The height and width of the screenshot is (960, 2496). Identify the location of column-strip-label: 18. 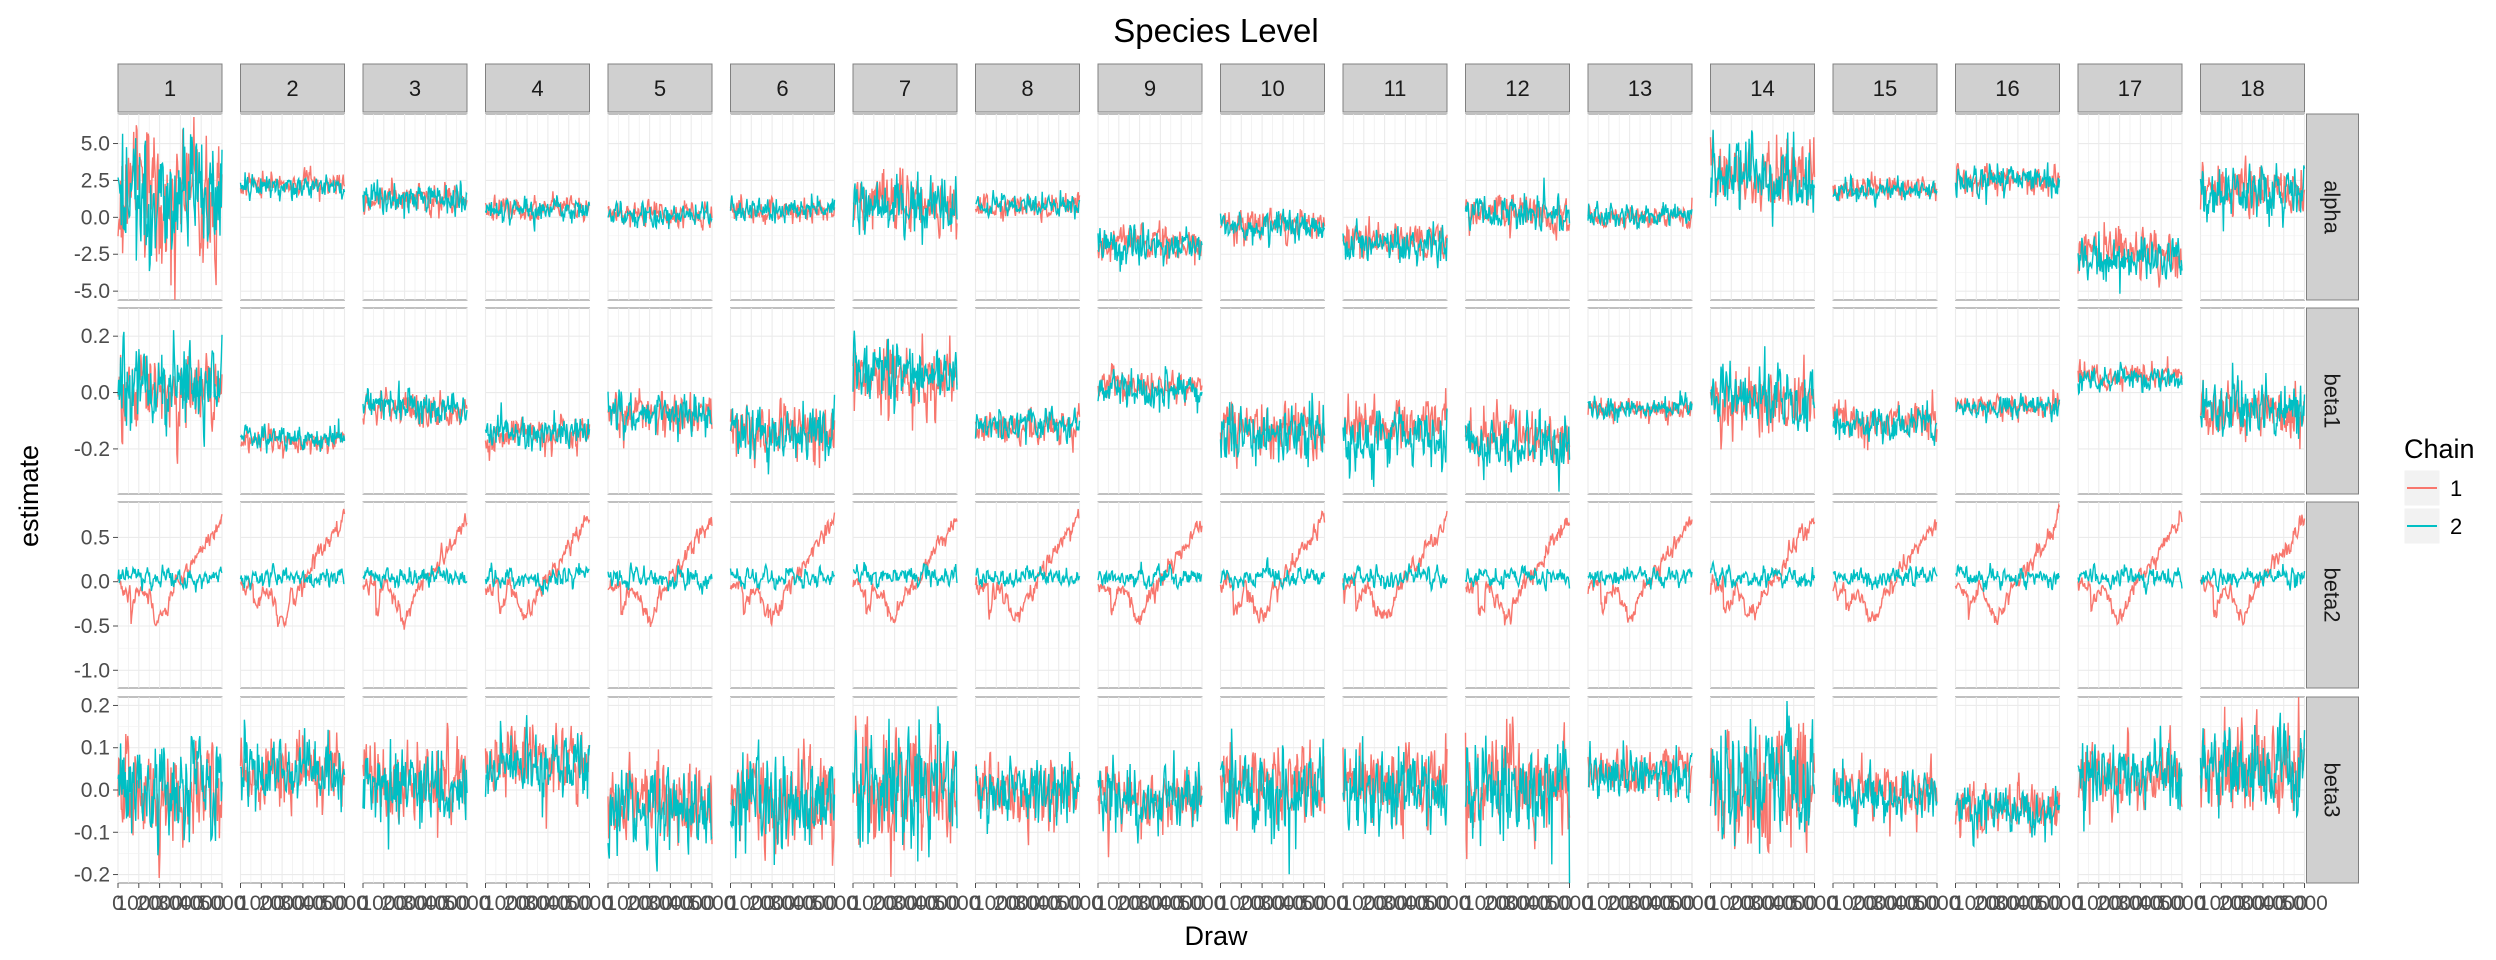
(2252, 88).